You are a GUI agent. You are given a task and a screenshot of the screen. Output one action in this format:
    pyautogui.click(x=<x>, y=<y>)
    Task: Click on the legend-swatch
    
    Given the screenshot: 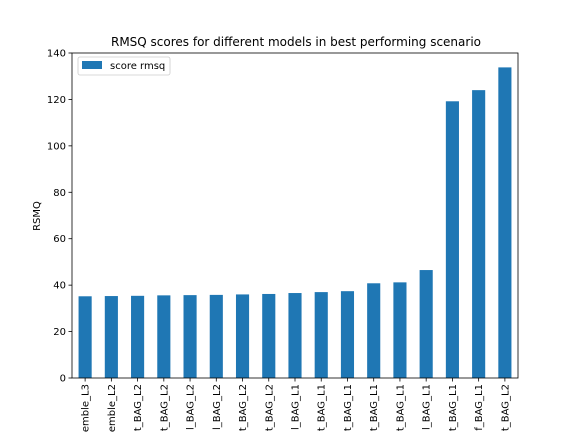 What is the action you would take?
    pyautogui.click(x=92, y=65)
    